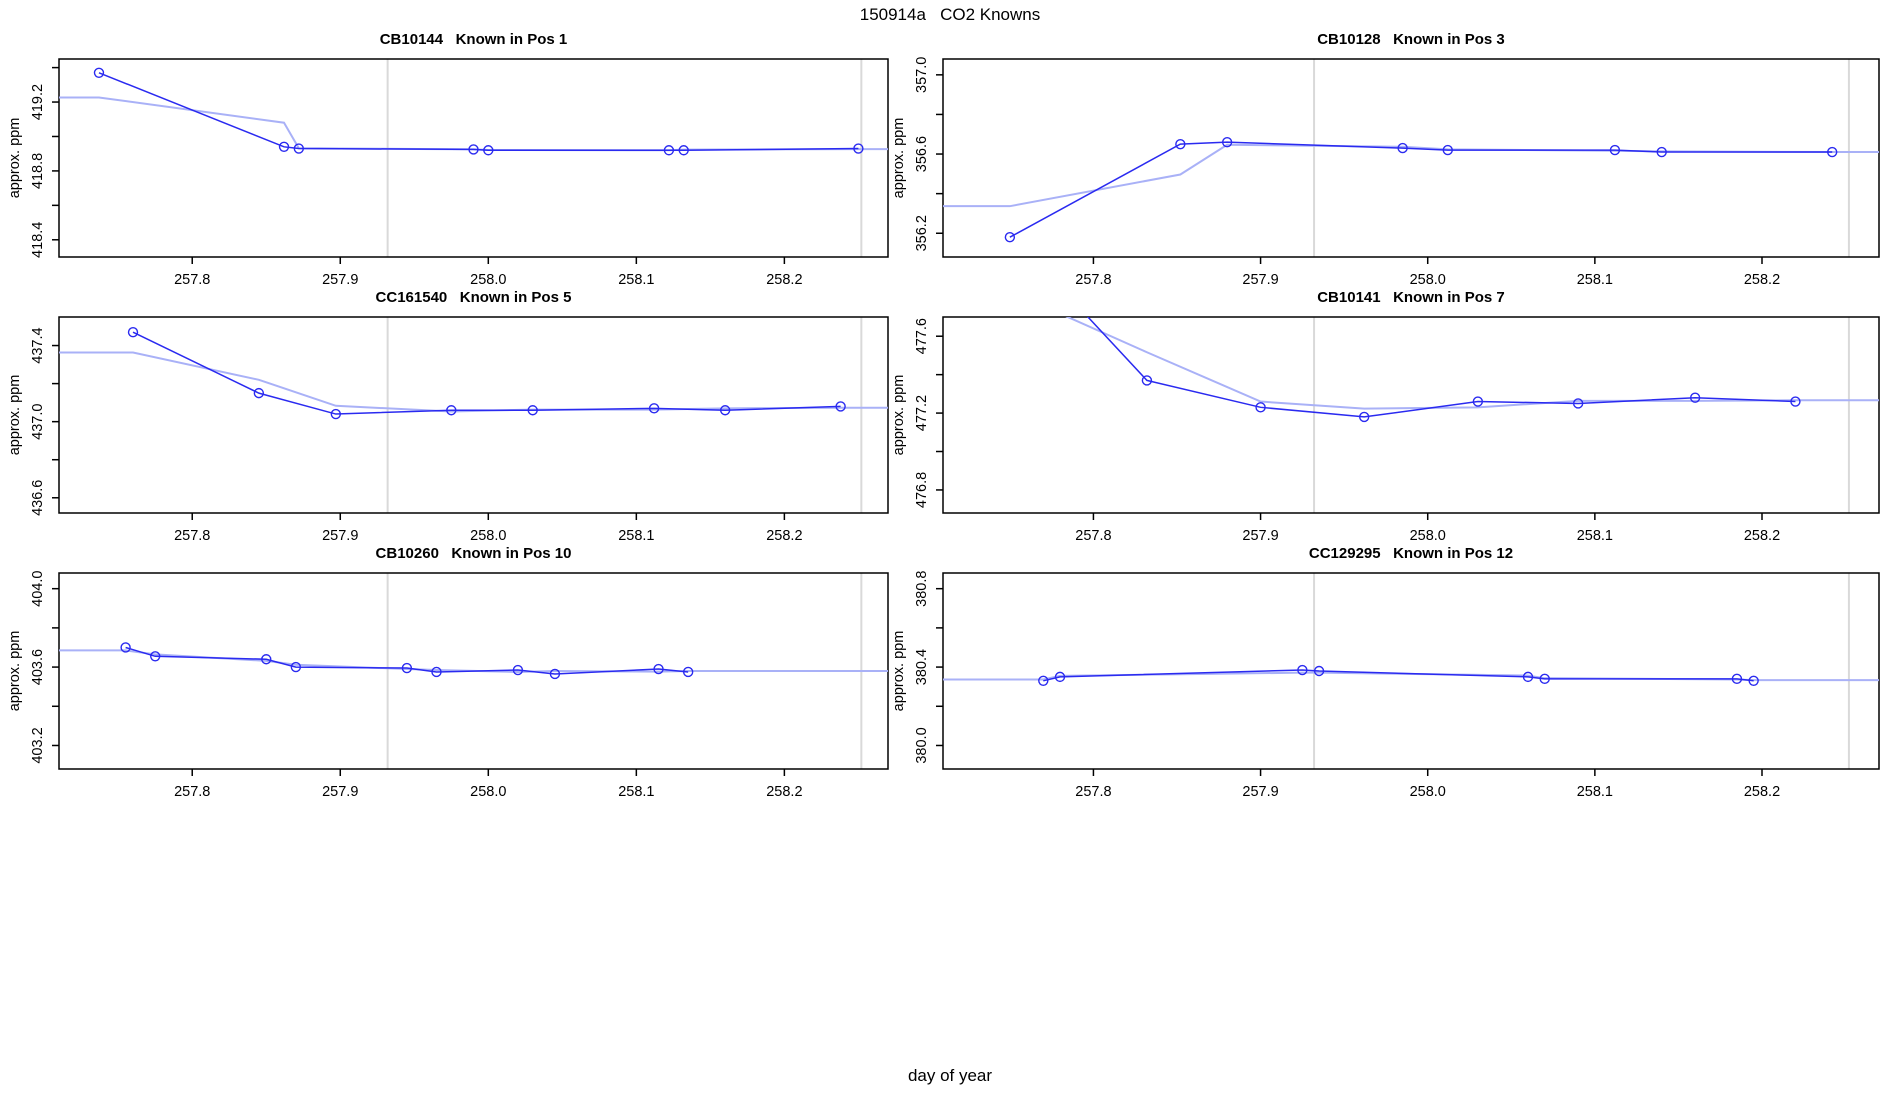 The height and width of the screenshot is (1100, 1900). Describe the element at coordinates (38, 240) in the screenshot. I see `y-axis-tick-label: 418.4` at that location.